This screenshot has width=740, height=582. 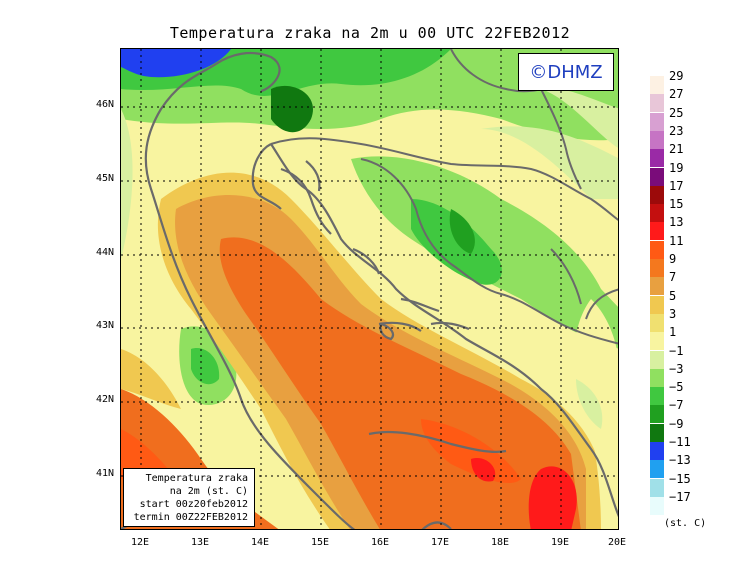 I want to click on legend-label: 23, so click(x=676, y=130).